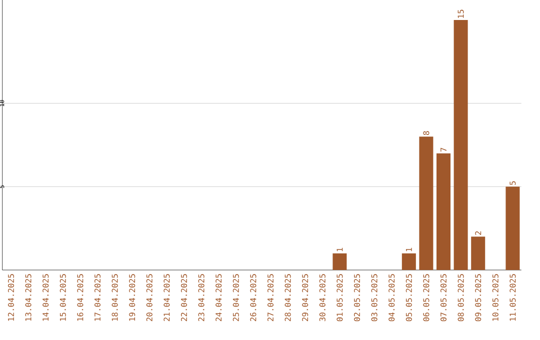 The width and height of the screenshot is (540, 340). What do you see at coordinates (45, 297) in the screenshot?
I see `x-tick-label: 14.04.2025` at bounding box center [45, 297].